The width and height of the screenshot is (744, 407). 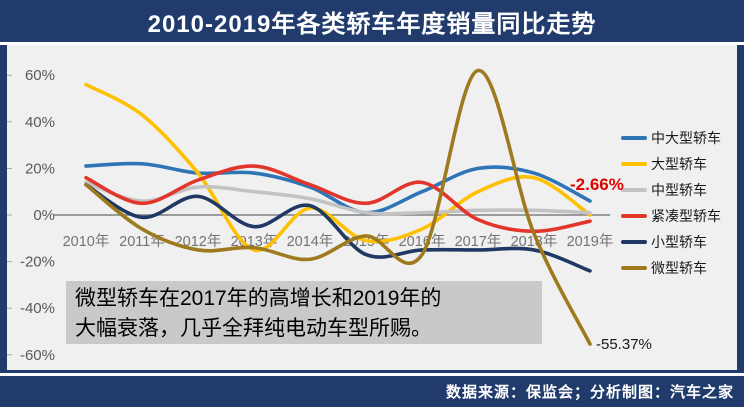 I want to click on legend-label: 中大型轿车, so click(x=686, y=138).